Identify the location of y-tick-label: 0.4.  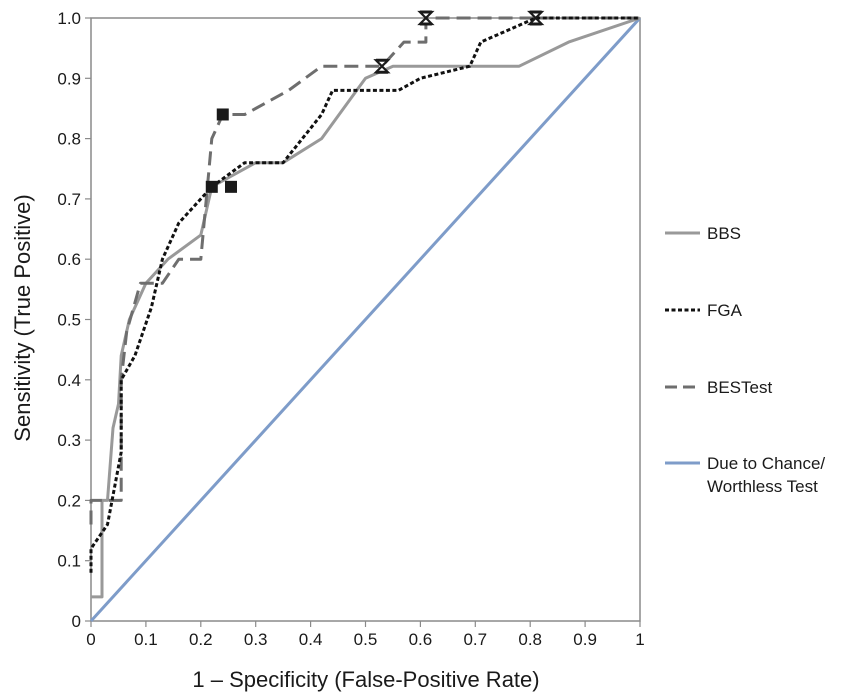
(69, 380).